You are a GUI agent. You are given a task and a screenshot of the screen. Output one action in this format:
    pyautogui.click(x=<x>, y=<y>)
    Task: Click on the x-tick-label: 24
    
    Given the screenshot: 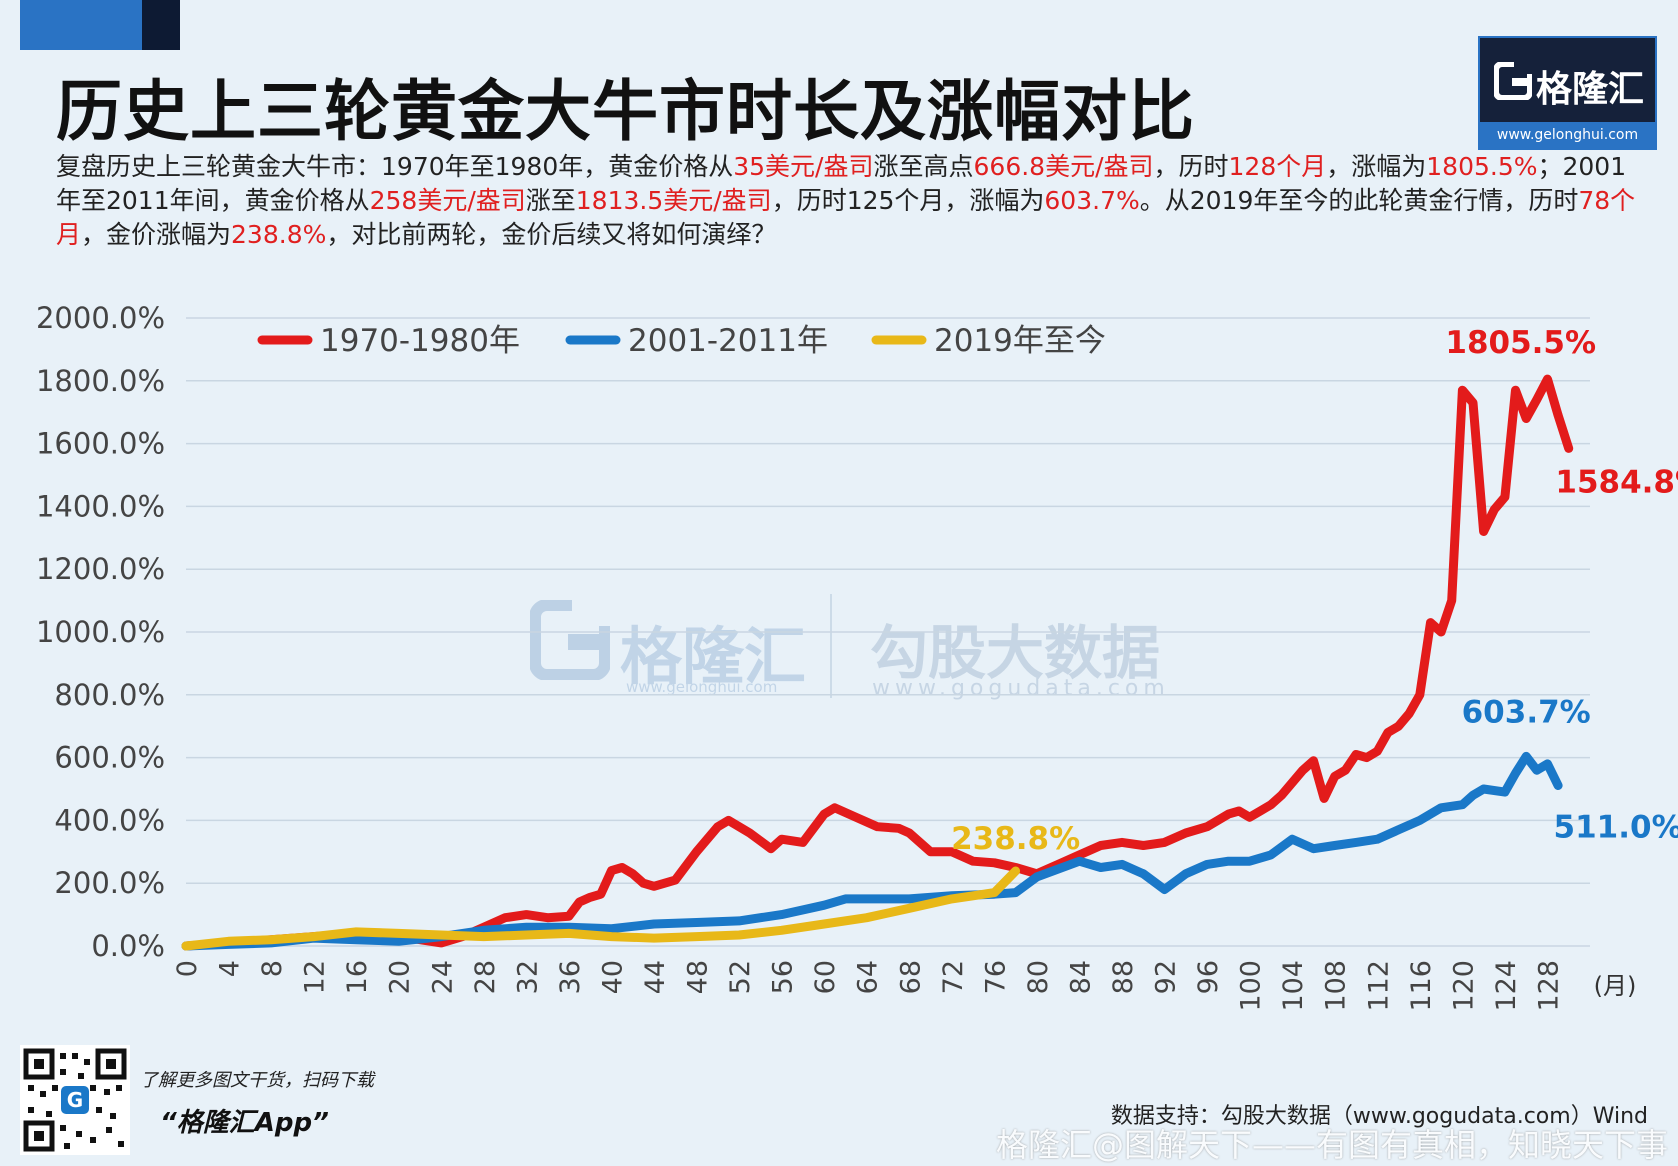 What is the action you would take?
    pyautogui.click(x=442, y=977)
    